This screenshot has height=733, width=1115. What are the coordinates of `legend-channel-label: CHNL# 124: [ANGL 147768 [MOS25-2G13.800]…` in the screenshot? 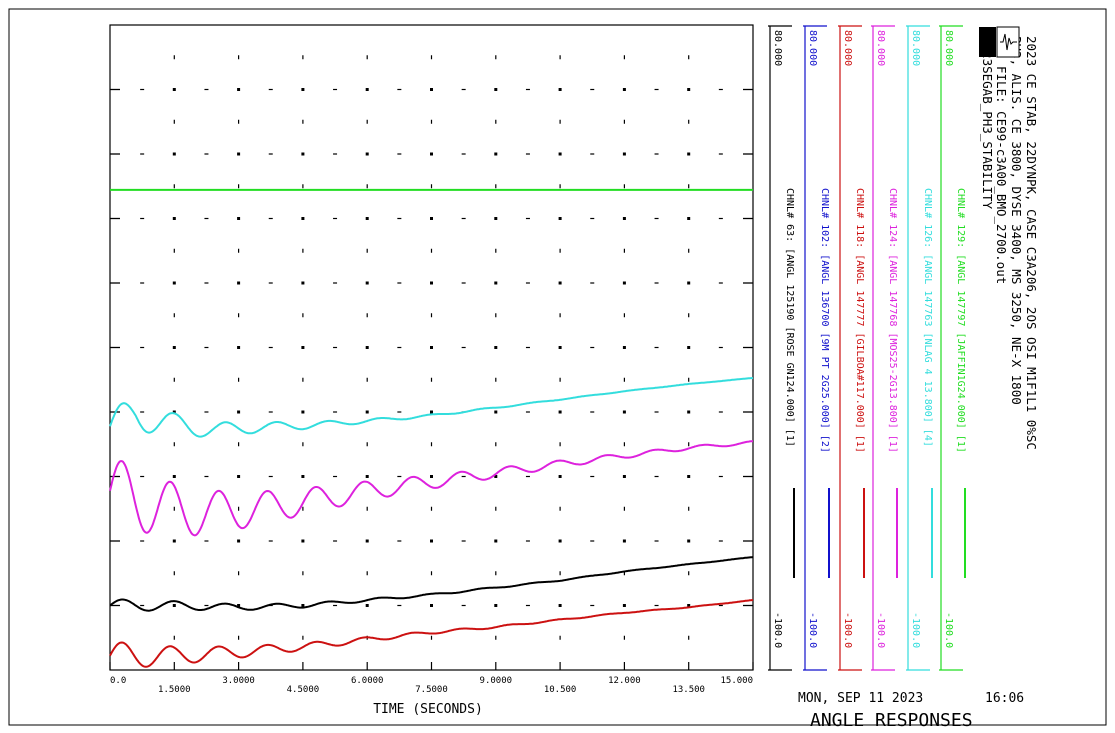 It's located at (892, 320).